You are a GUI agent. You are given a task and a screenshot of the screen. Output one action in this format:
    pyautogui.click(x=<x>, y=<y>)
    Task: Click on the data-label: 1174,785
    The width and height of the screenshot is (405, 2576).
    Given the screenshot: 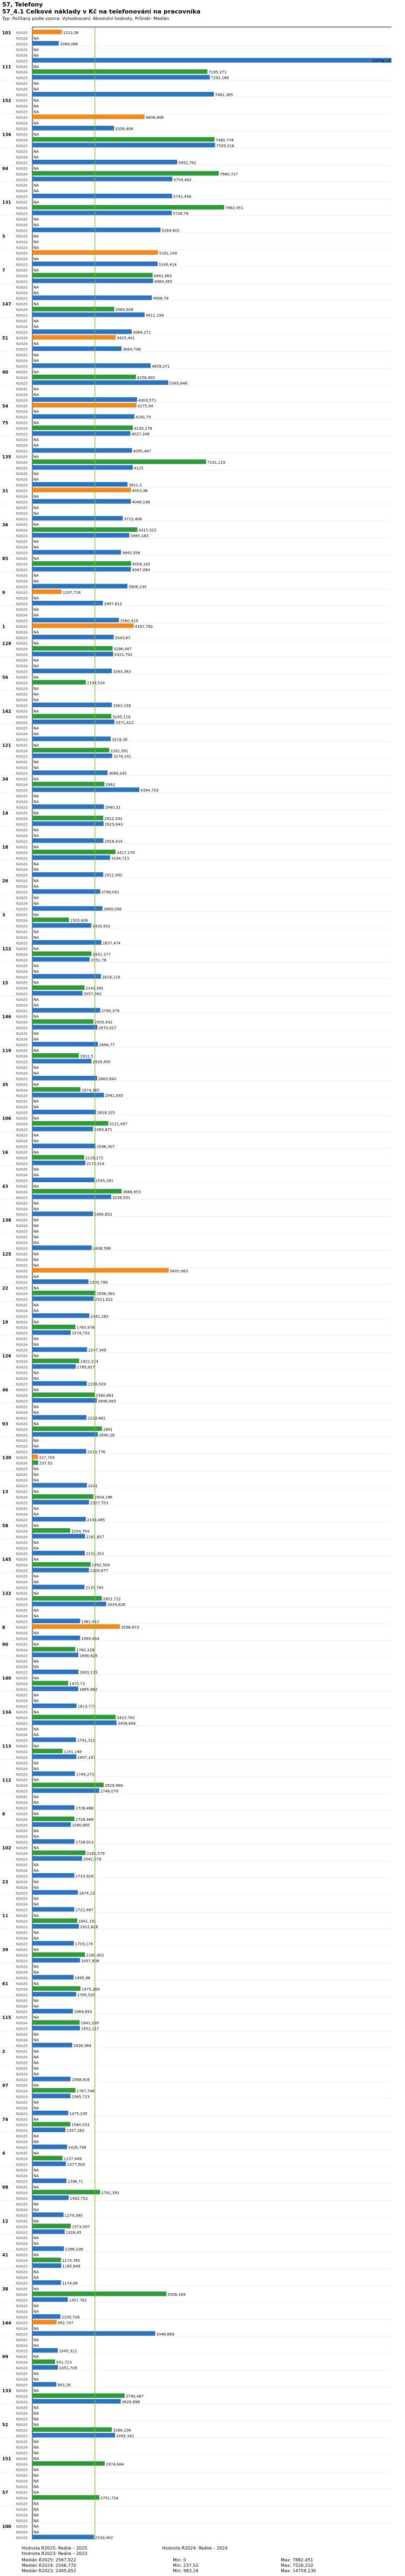 What is the action you would take?
    pyautogui.click(x=71, y=2261)
    